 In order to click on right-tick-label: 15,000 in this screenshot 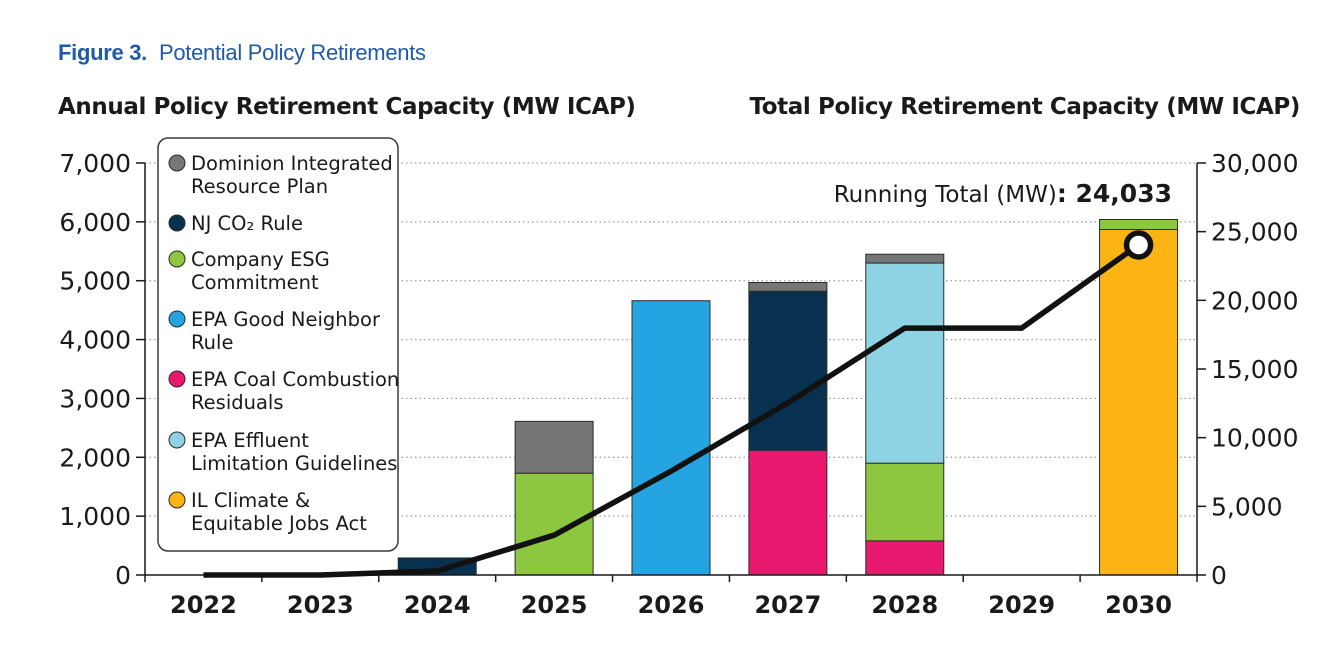, I will do `click(1254, 369)`.